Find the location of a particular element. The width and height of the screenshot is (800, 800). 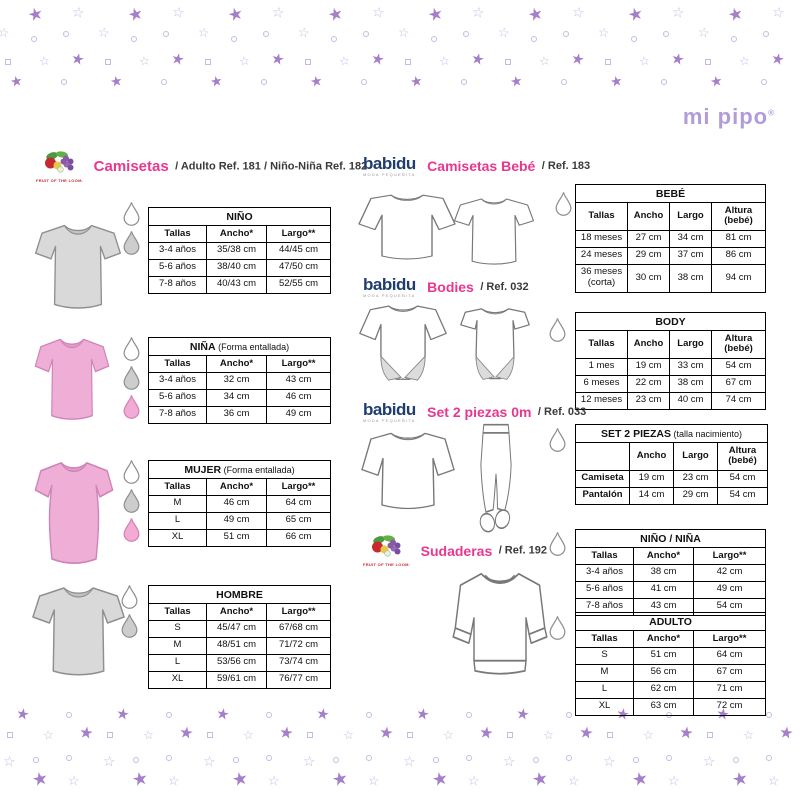

table-cell: 74 cm is located at coordinates (738, 400).